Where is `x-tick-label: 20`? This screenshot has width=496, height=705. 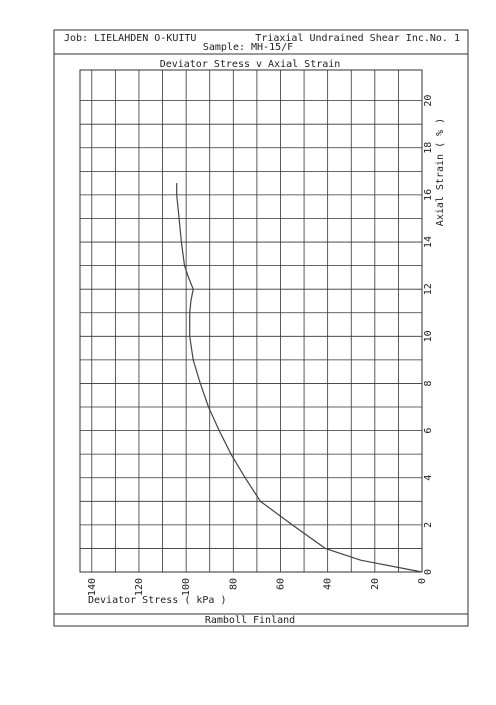 x-tick-label: 20 is located at coordinates (375, 584).